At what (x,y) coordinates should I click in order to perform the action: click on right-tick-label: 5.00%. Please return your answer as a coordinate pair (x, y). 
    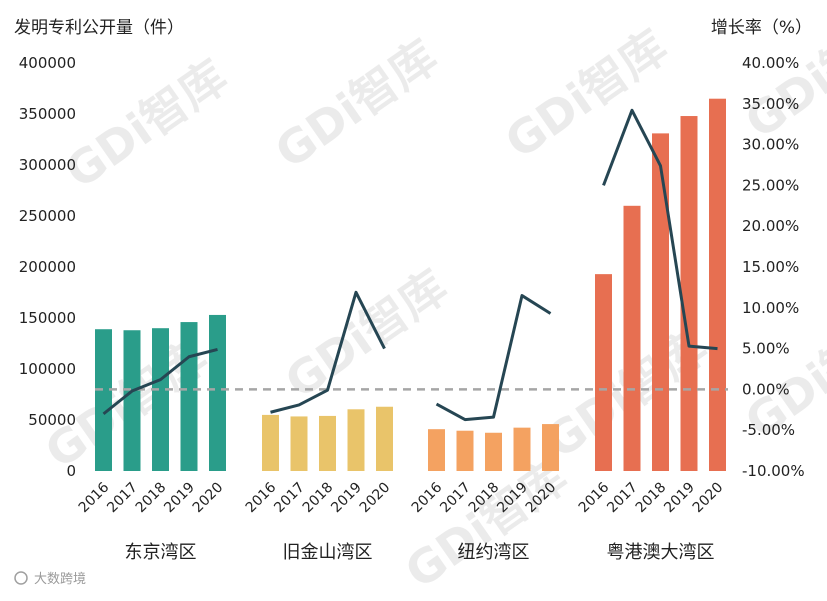
    Looking at the image, I should click on (766, 349).